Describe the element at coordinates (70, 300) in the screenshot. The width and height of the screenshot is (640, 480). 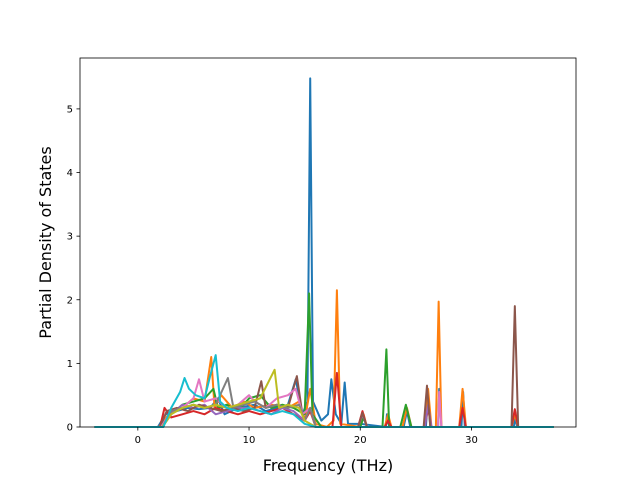
I see `y-tick-label: 2` at that location.